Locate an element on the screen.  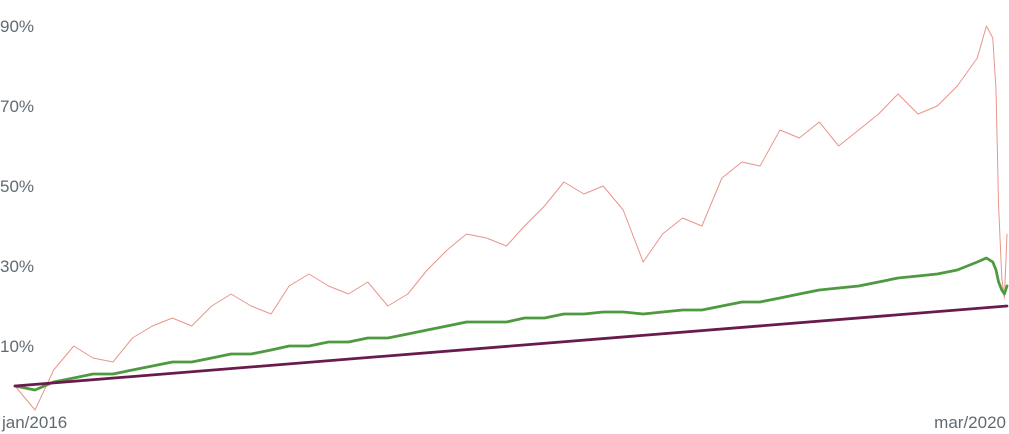
y-tick-label: 90% is located at coordinates (17, 26).